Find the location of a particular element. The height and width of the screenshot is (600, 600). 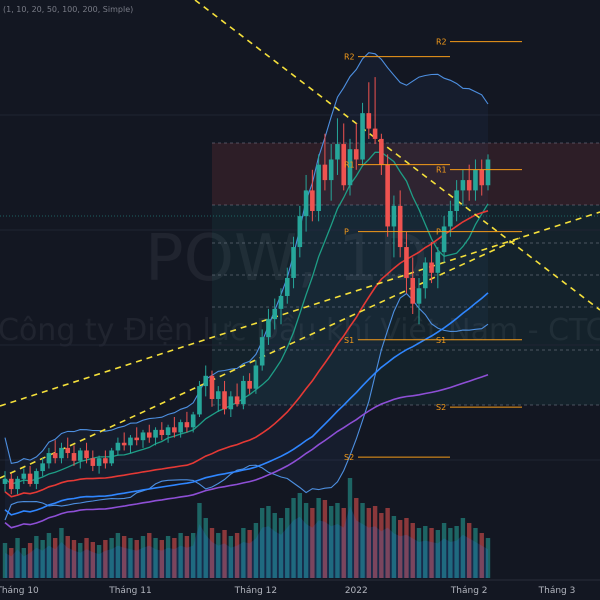

volume-bars is located at coordinates (246, 528).